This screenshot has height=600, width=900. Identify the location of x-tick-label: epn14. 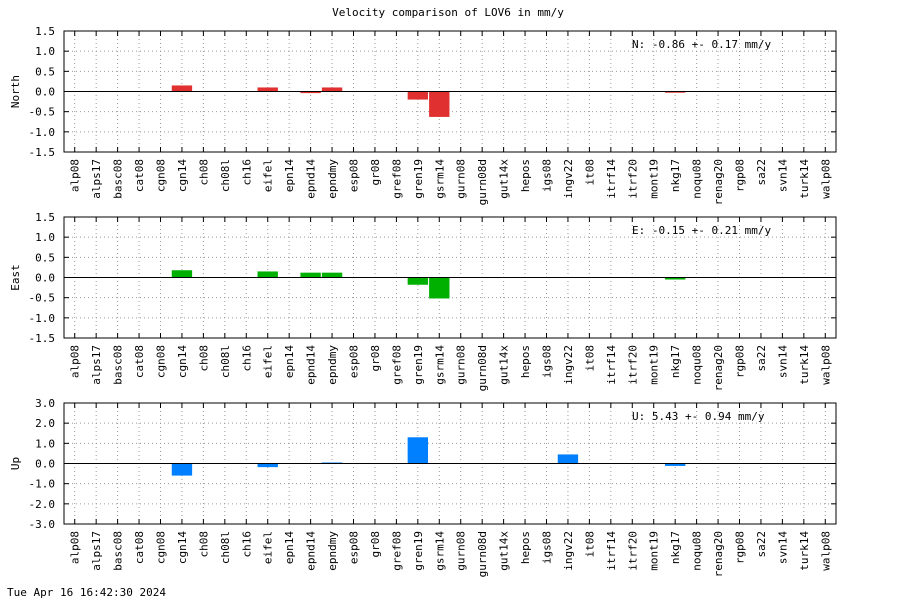
(289, 547).